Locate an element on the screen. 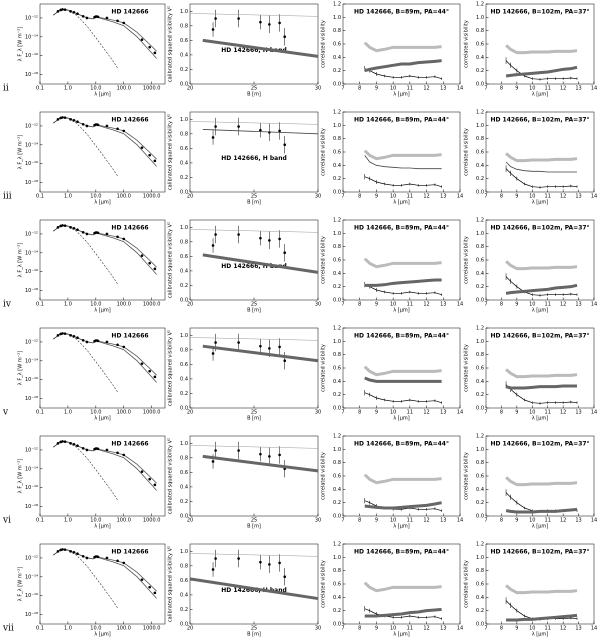 This screenshot has width=600, height=642. x-tick-label: 1000.0 is located at coordinates (152, 305).